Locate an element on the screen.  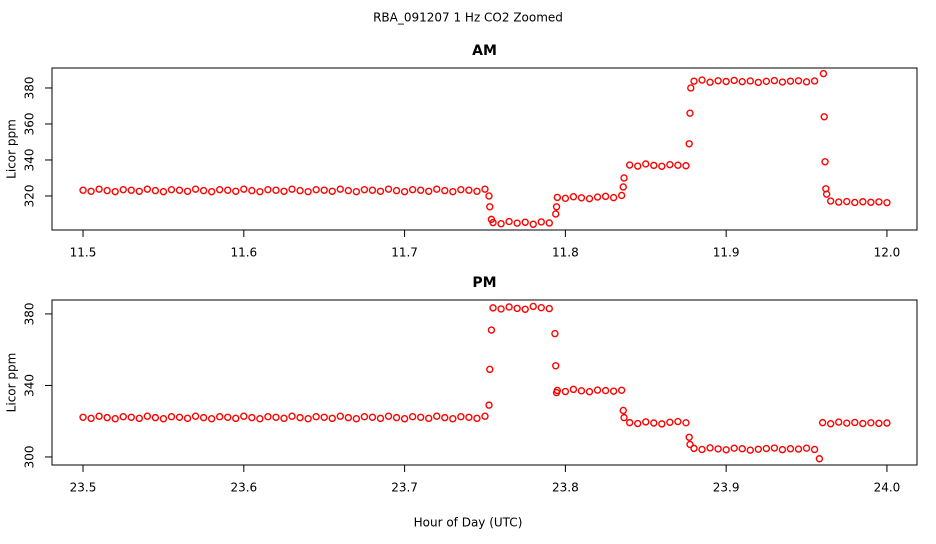
x-tick-label: 23.8 is located at coordinates (565, 488).